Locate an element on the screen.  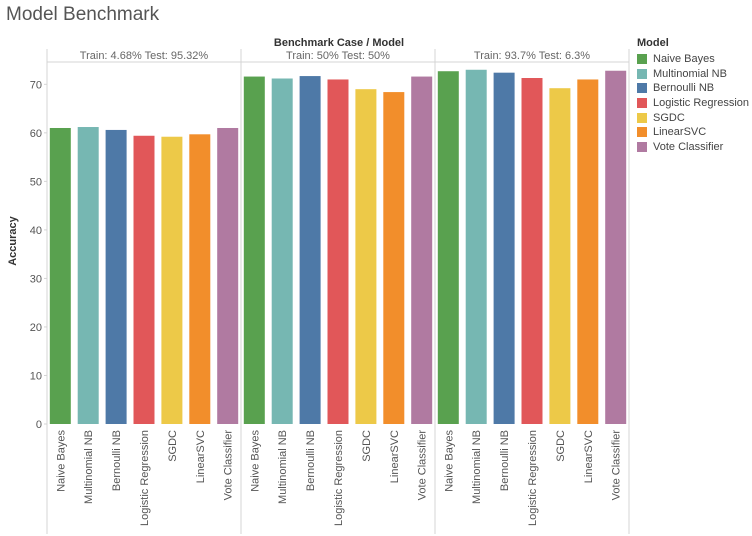
bar: Bernoulli NB: 71.7 is located at coordinates (310, 250).